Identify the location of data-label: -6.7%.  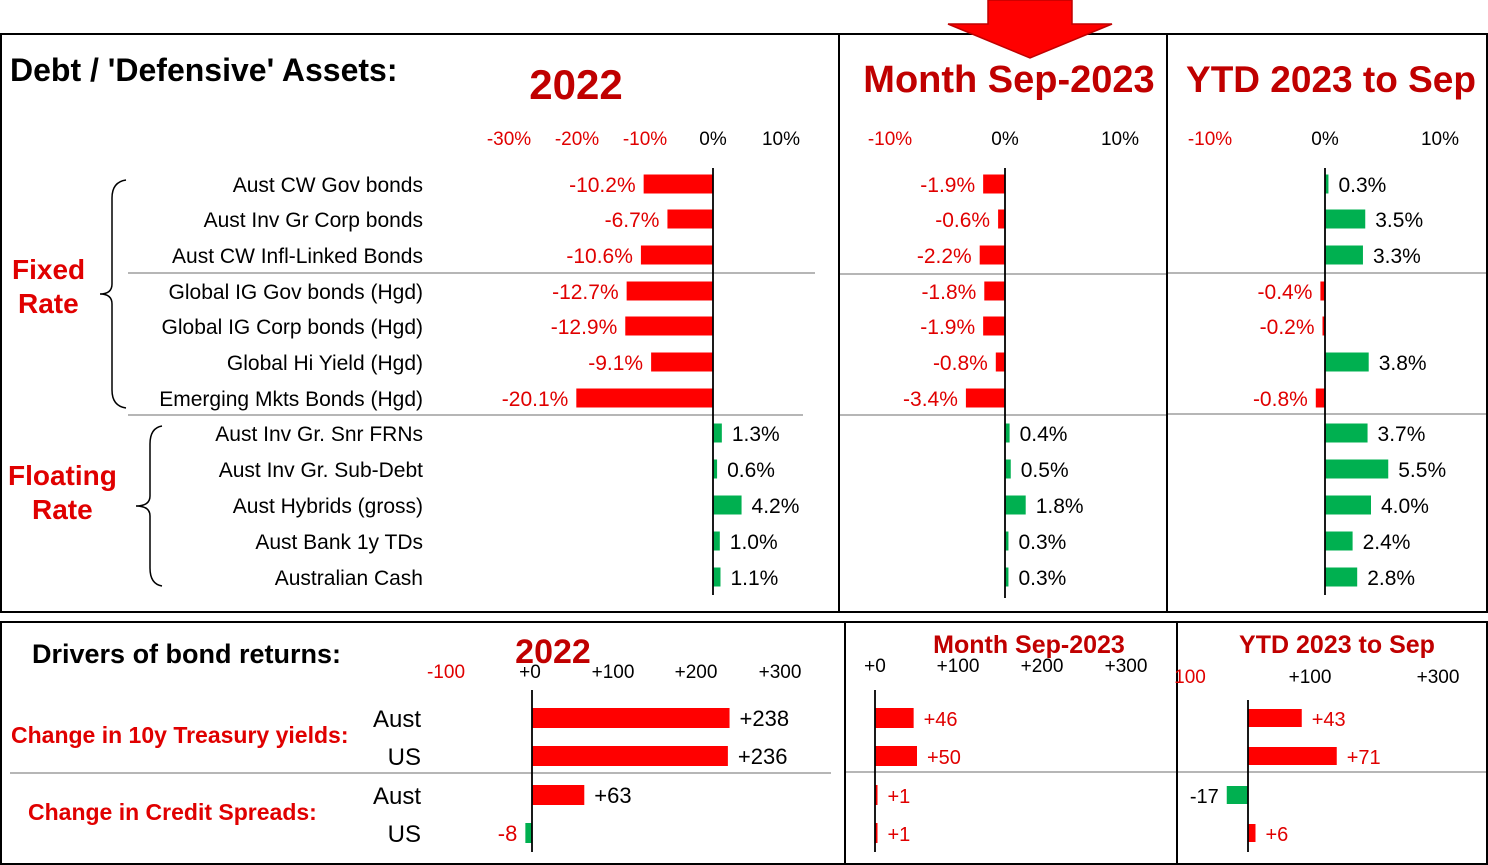
(632, 220).